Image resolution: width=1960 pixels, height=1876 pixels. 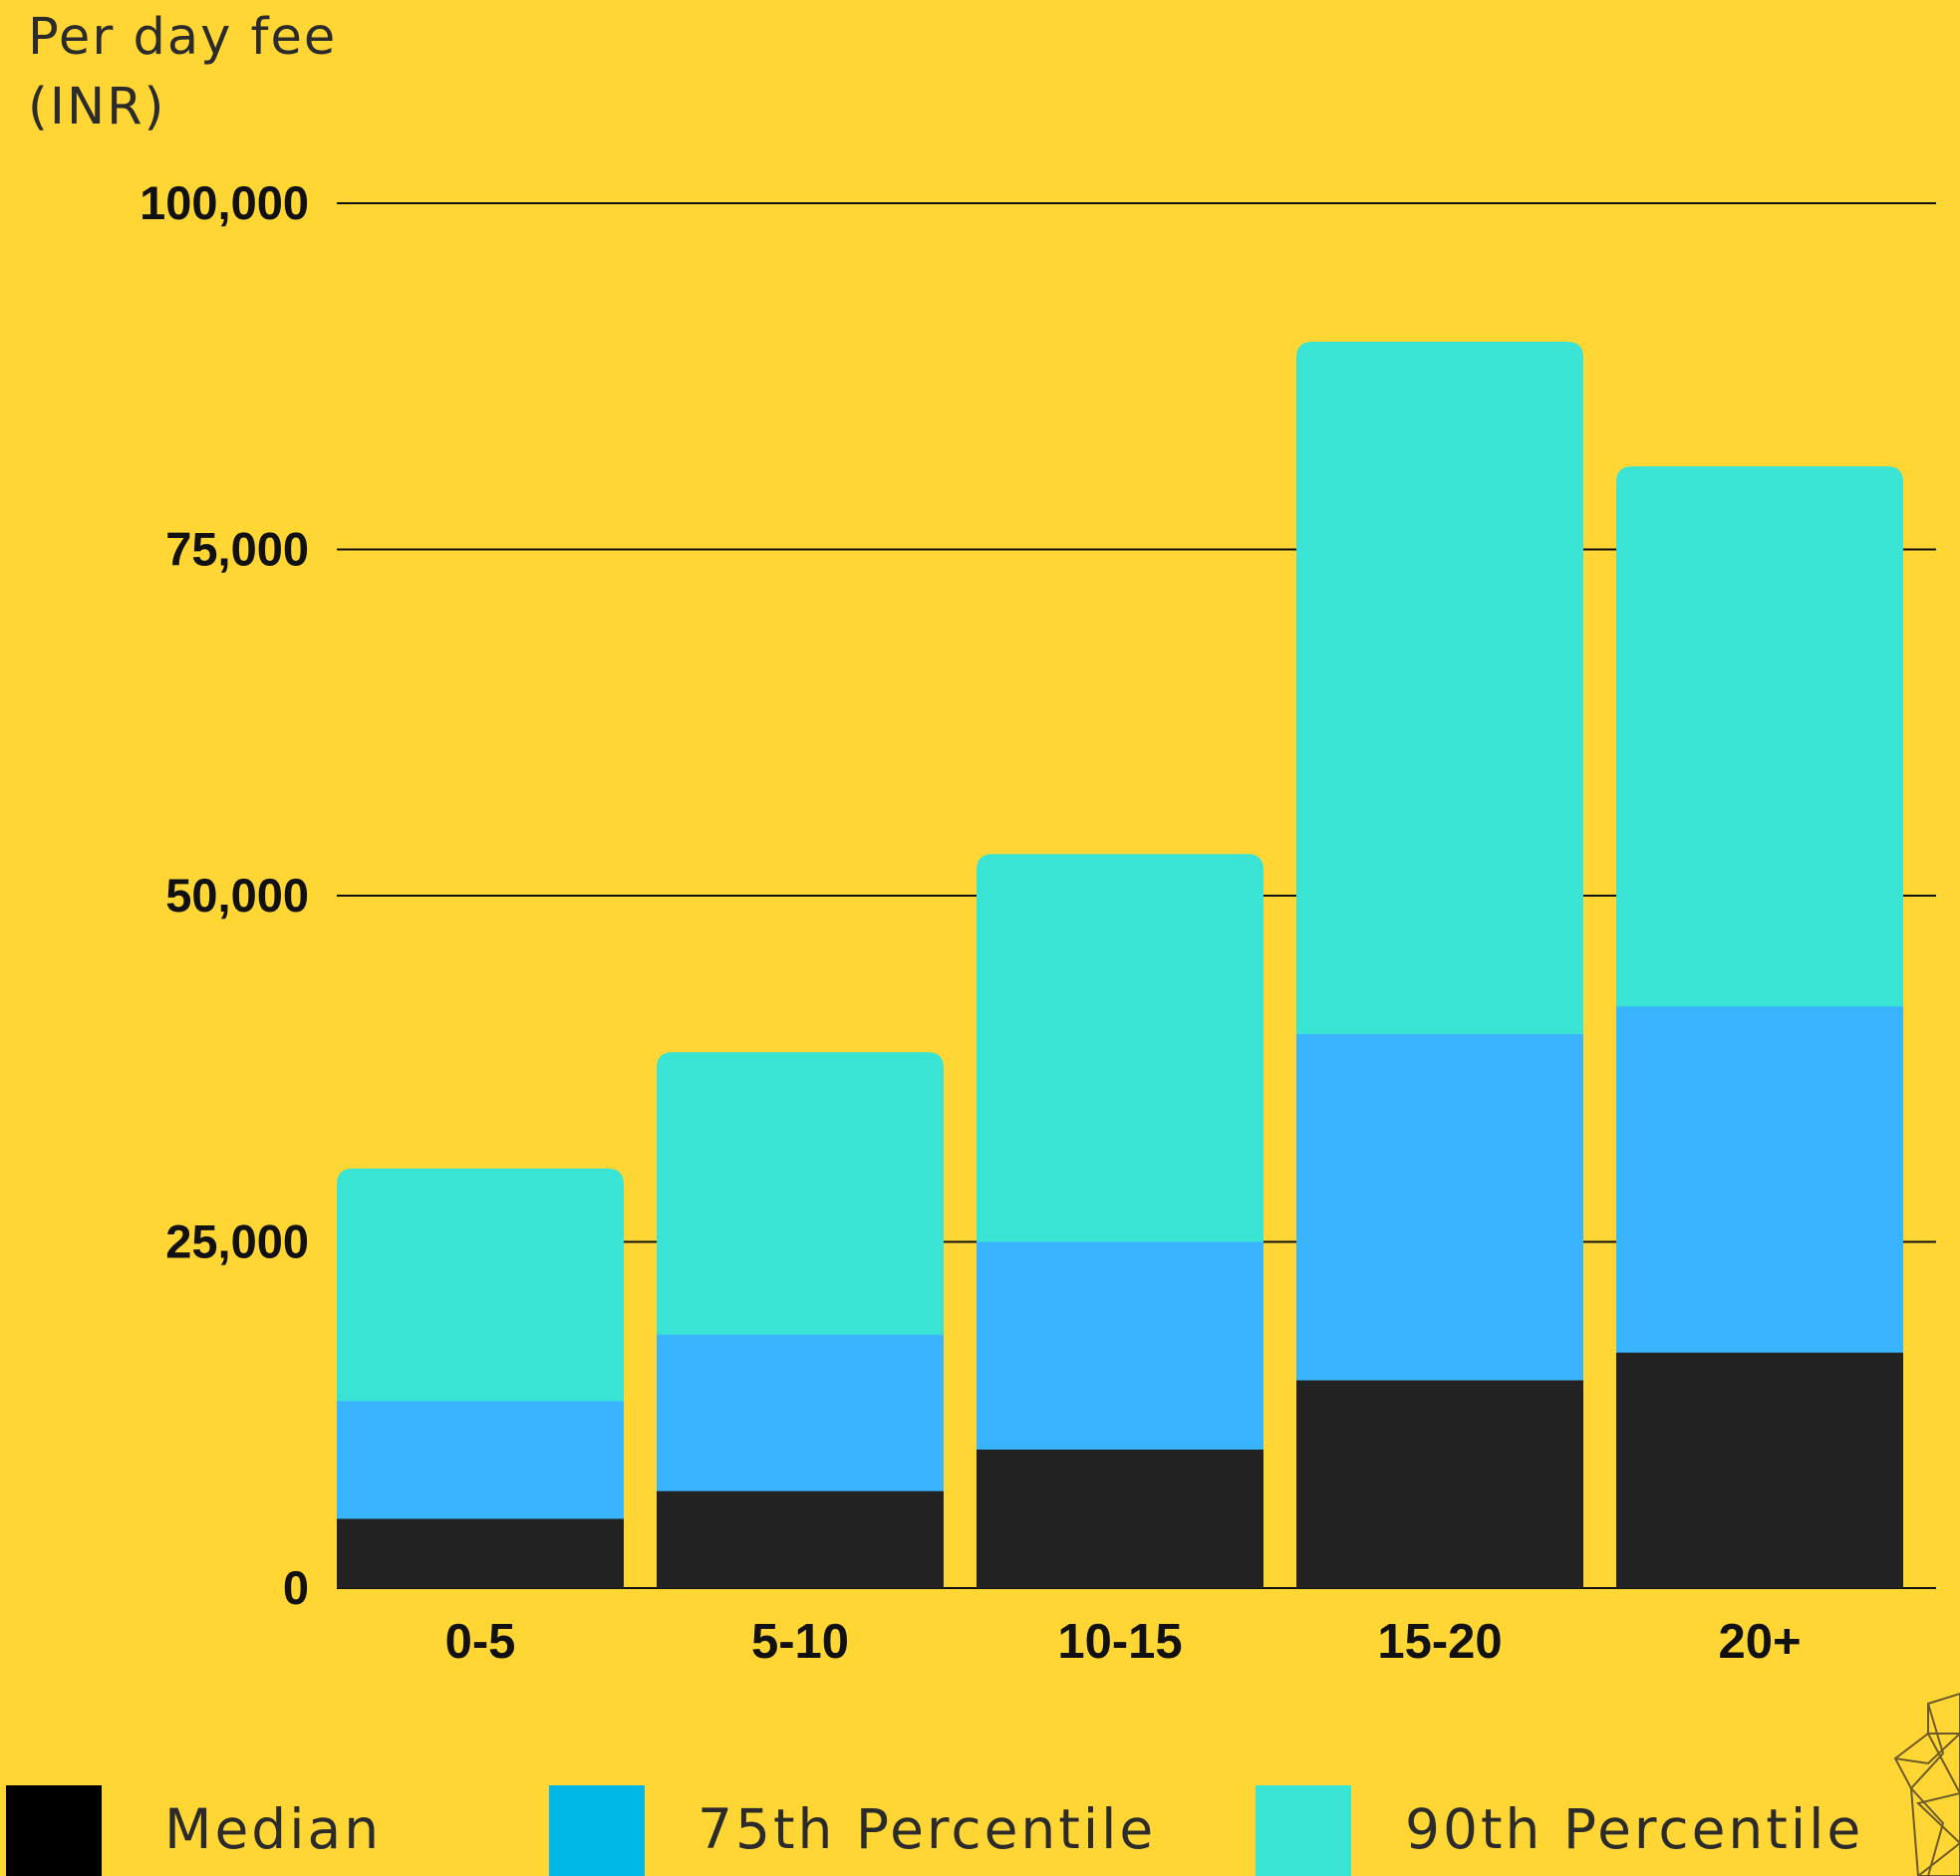 What do you see at coordinates (296, 1588) in the screenshot?
I see `y-tick-label: 0` at bounding box center [296, 1588].